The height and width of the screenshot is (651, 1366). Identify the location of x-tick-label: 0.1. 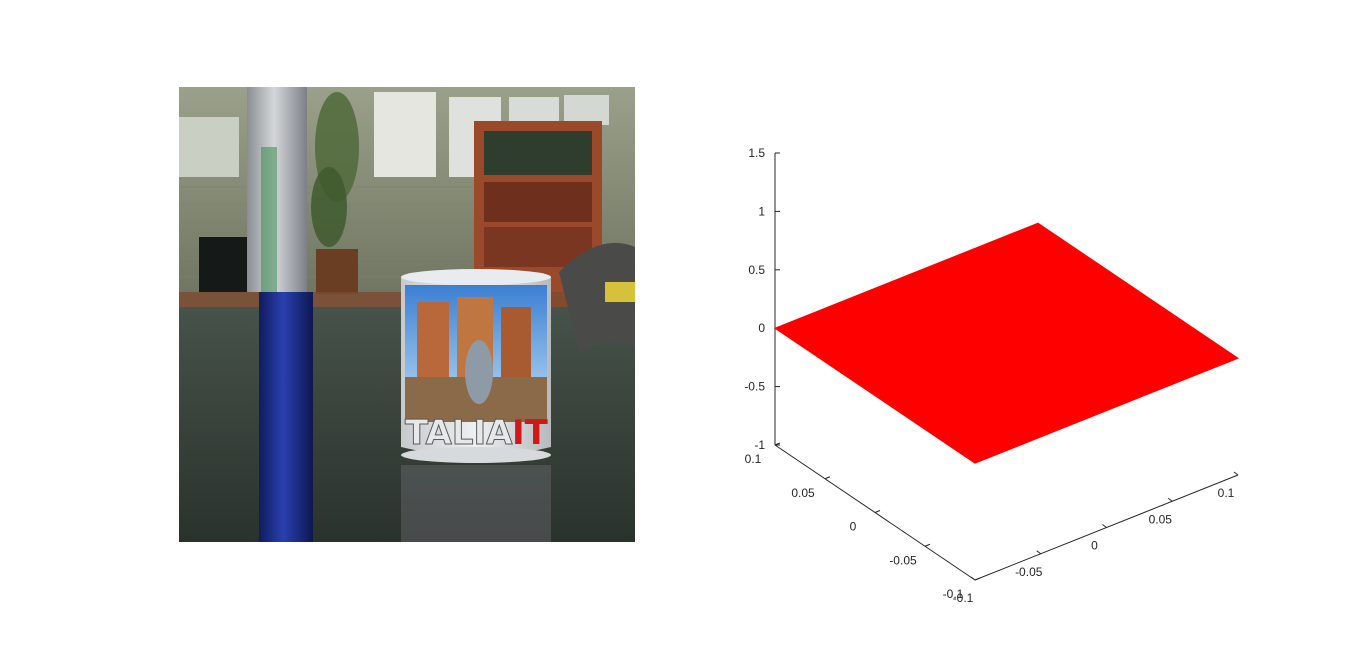
(1226, 493).